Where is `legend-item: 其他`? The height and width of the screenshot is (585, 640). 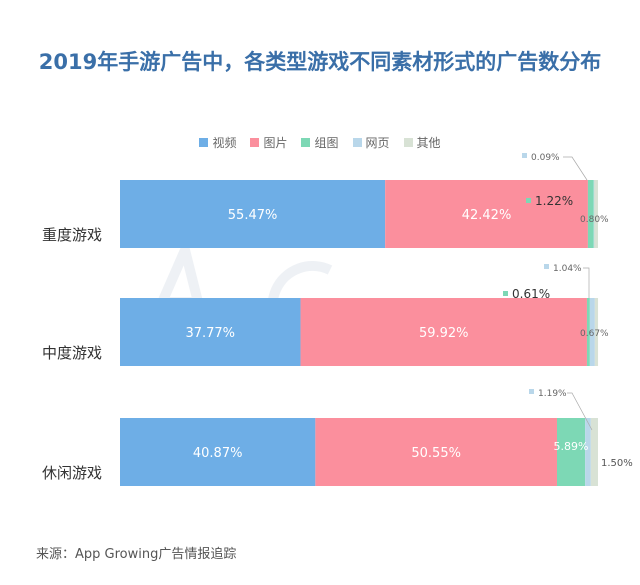 legend-item: 其他 is located at coordinates (422, 142).